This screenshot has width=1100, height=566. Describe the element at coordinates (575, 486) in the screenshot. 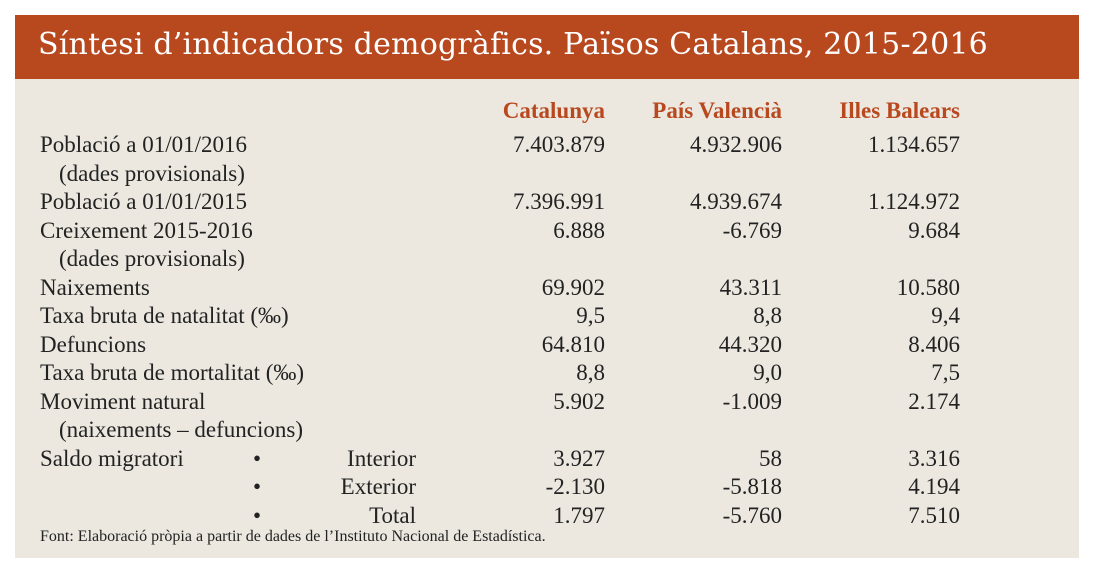

I see `value-catalunya: -2.130` at that location.